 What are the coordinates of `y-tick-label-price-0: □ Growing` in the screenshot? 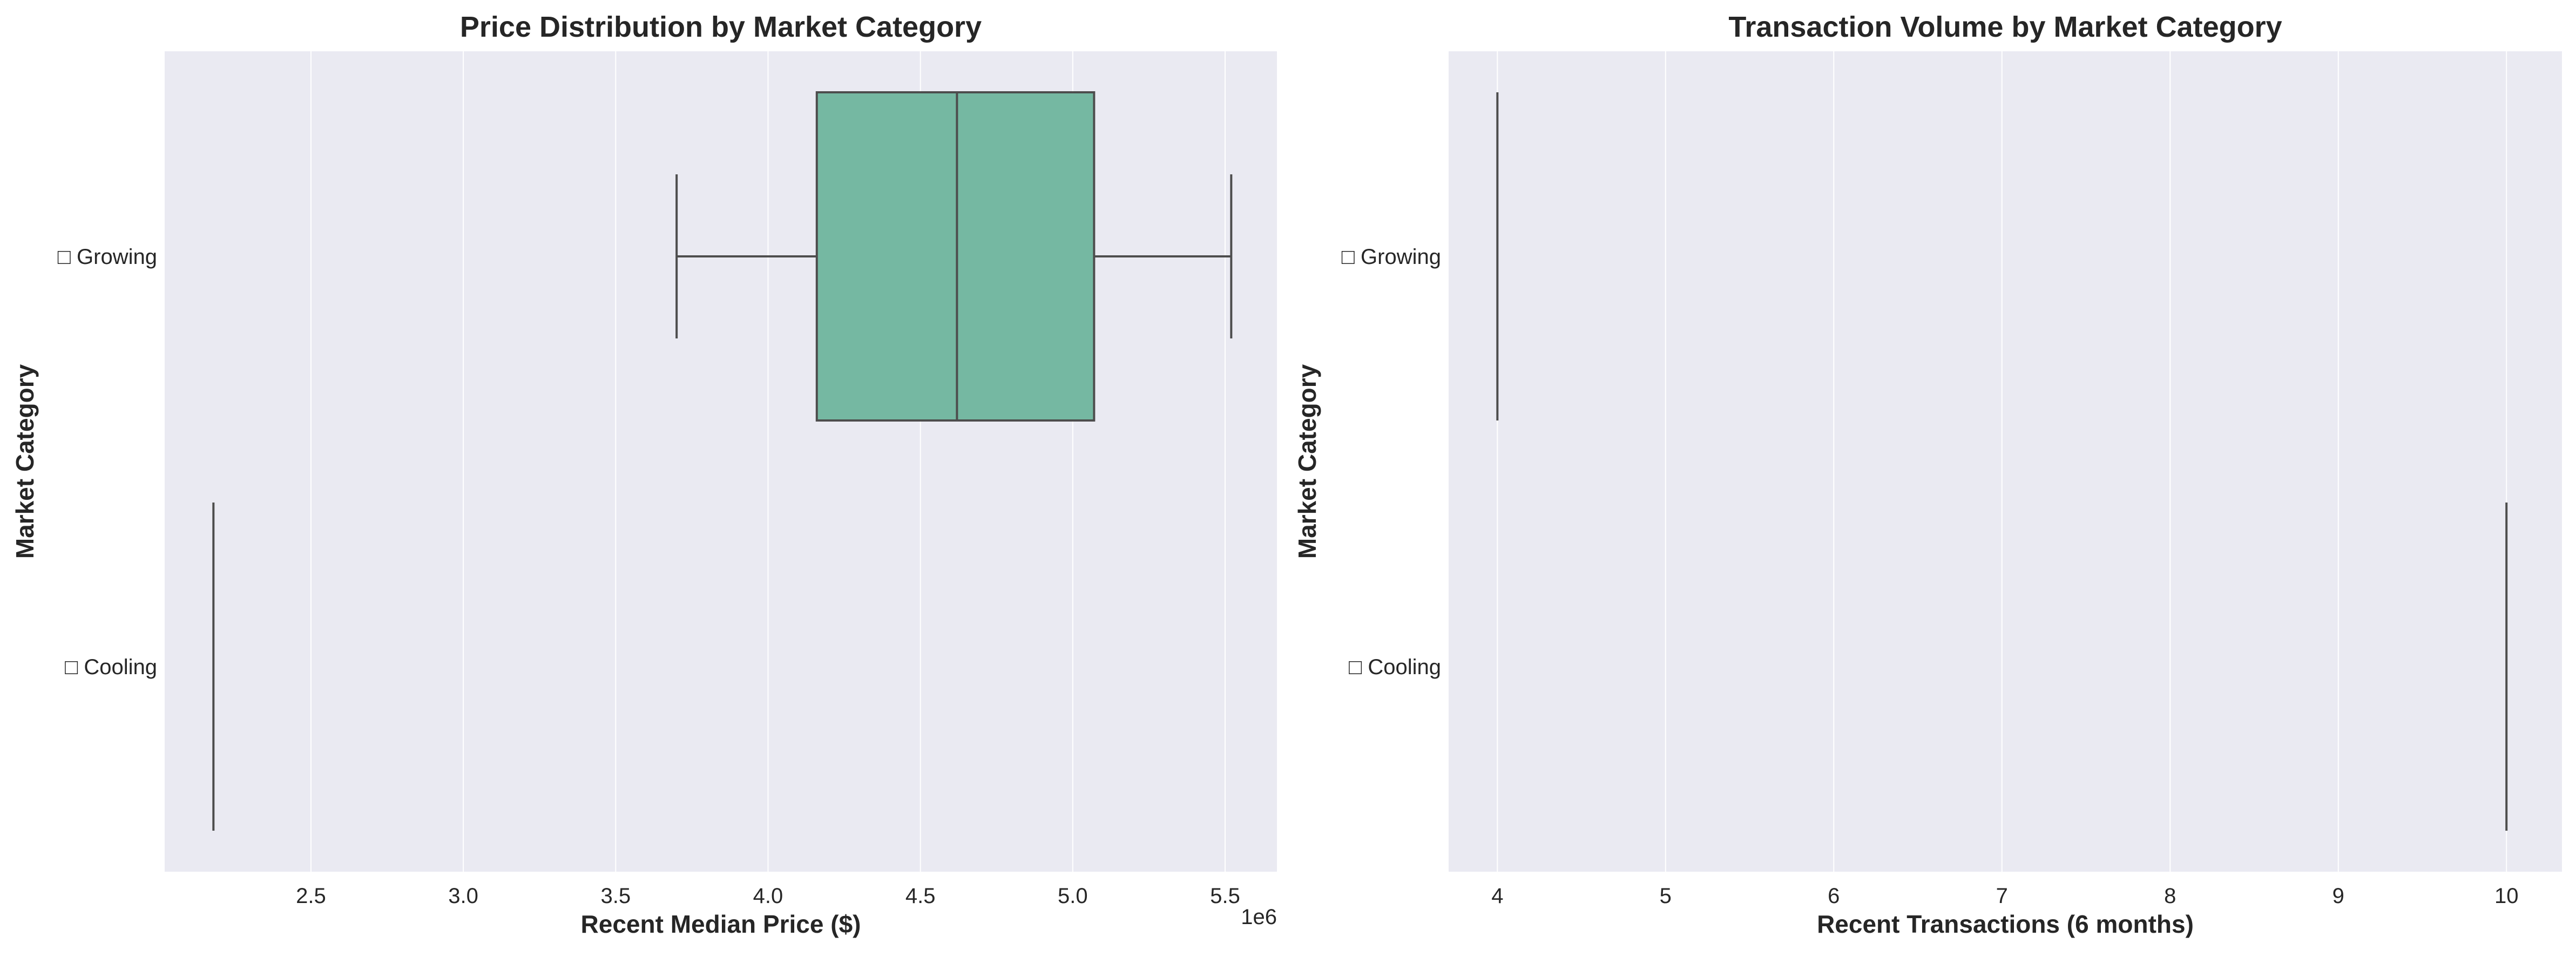 It's located at (108, 257).